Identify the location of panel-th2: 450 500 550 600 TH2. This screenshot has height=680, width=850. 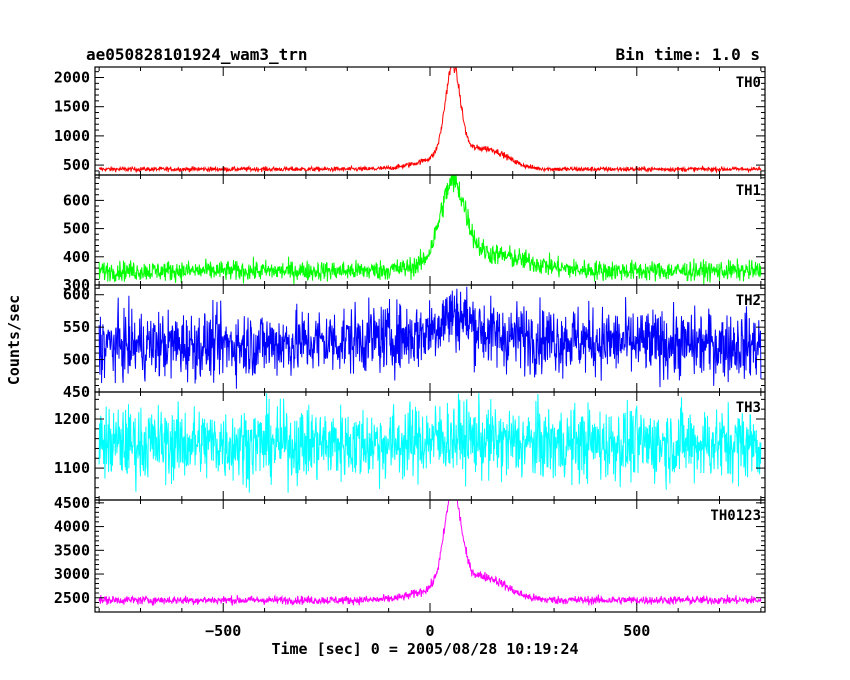
(414, 342).